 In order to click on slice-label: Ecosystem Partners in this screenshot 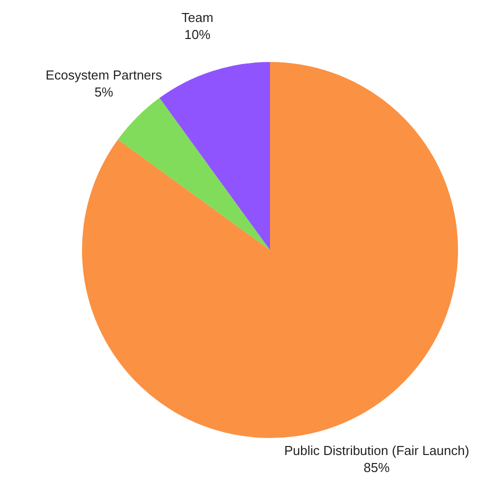, I will do `click(104, 74)`.